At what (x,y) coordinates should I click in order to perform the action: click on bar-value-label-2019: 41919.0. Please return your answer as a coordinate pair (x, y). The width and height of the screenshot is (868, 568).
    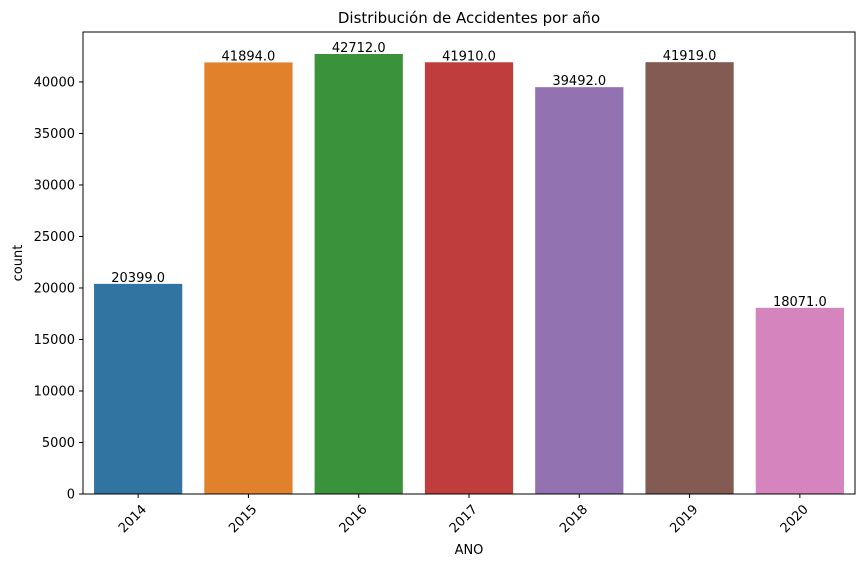
    Looking at the image, I should click on (690, 56).